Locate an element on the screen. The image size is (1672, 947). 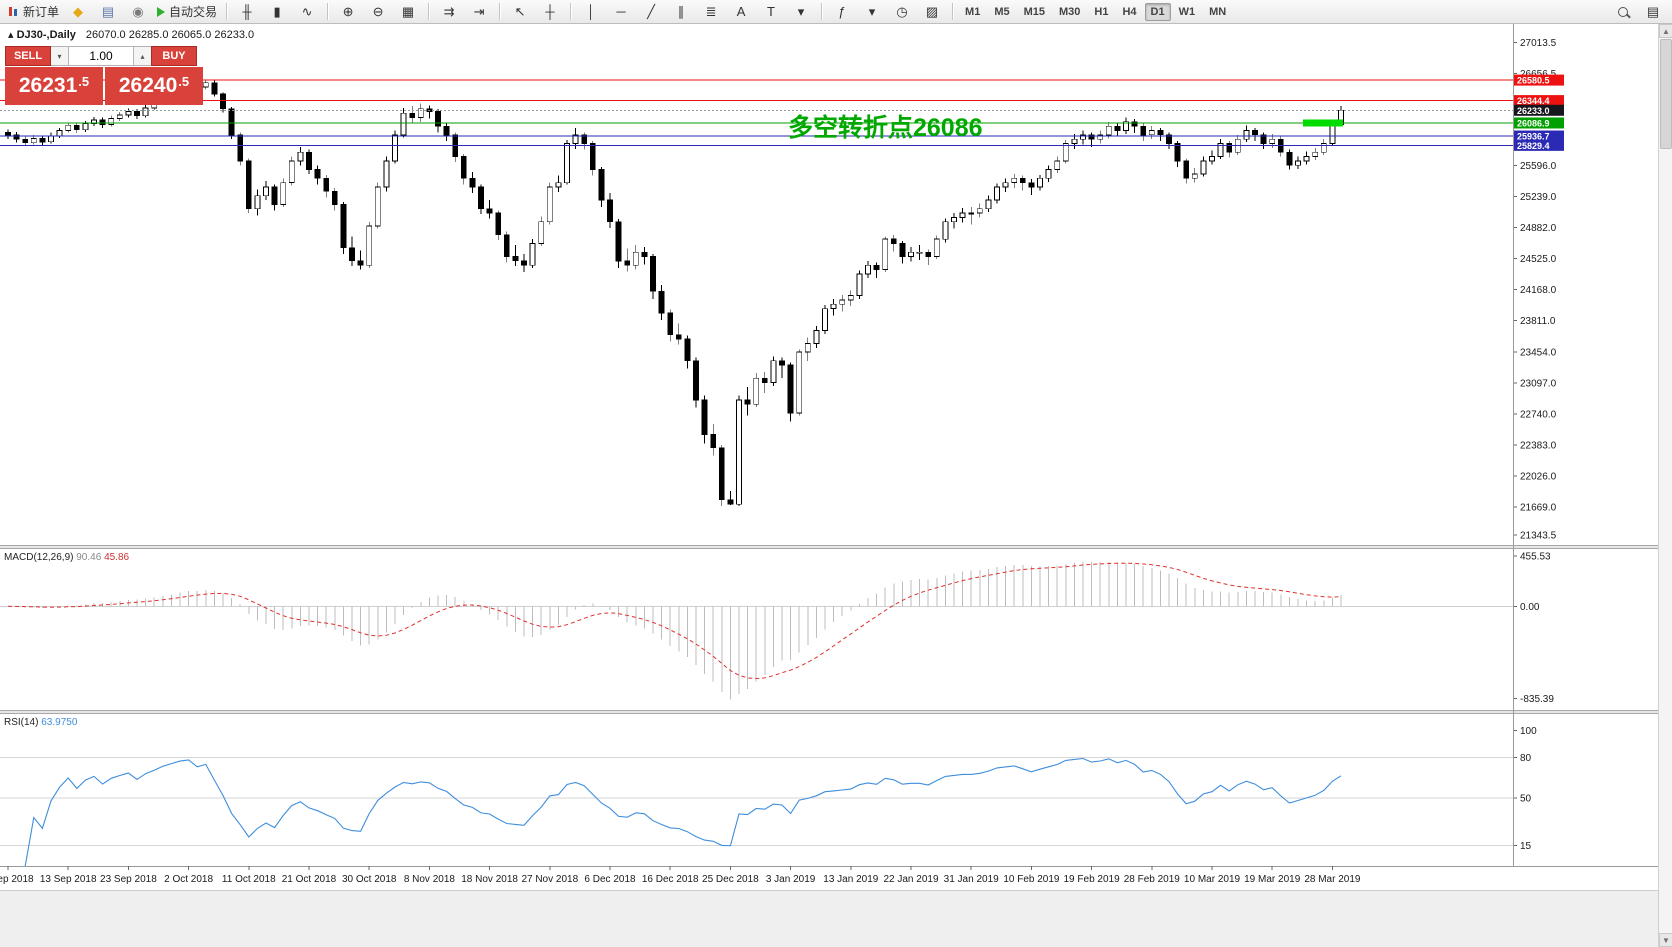
trendline-icon: ╱ is located at coordinates (651, 11).